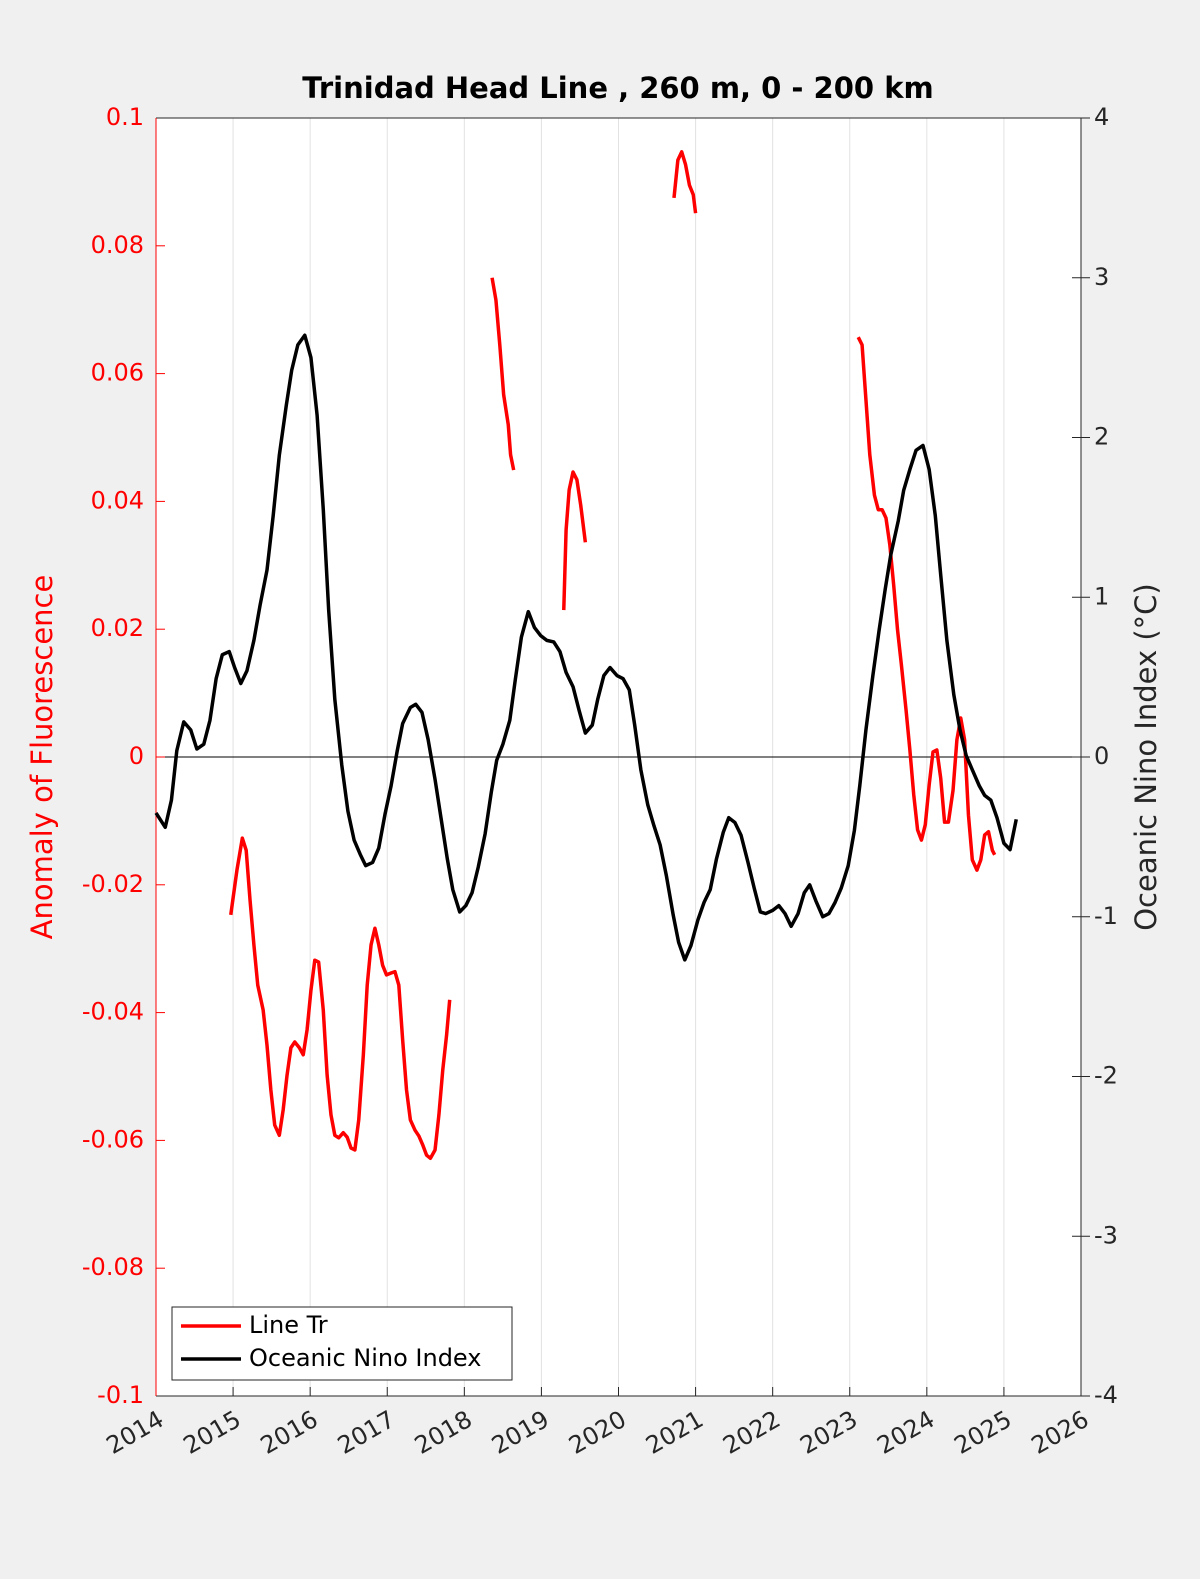 This screenshot has width=1200, height=1579. Describe the element at coordinates (828, 1432) in the screenshot. I see `x-tick-label: 2023` at that location.